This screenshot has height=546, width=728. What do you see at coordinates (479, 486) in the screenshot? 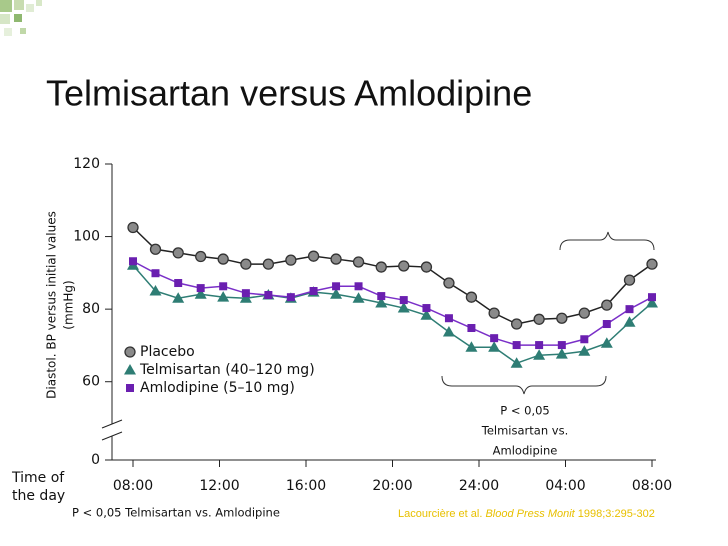
I see `x-tick-label: 24:00` at bounding box center [479, 486].